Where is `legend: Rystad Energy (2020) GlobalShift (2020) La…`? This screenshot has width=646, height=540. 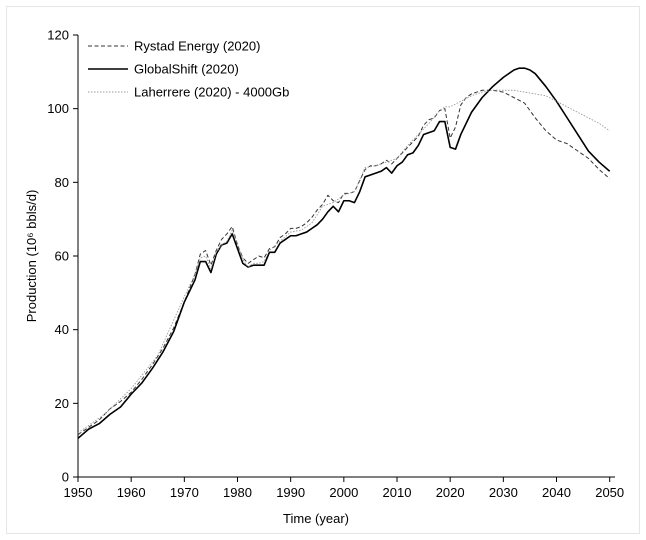 legend: Rystad Energy (2020) GlobalShift (2020) La… is located at coordinates (188, 69).